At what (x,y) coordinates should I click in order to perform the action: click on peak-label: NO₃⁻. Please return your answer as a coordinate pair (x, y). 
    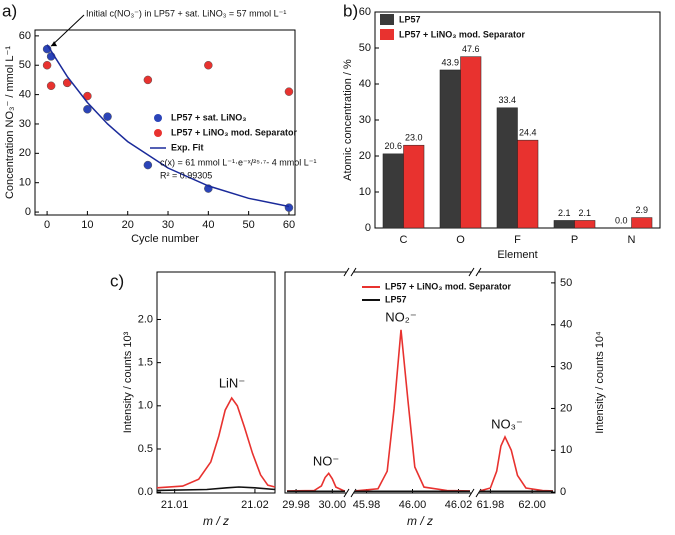
    Looking at the image, I should click on (507, 423).